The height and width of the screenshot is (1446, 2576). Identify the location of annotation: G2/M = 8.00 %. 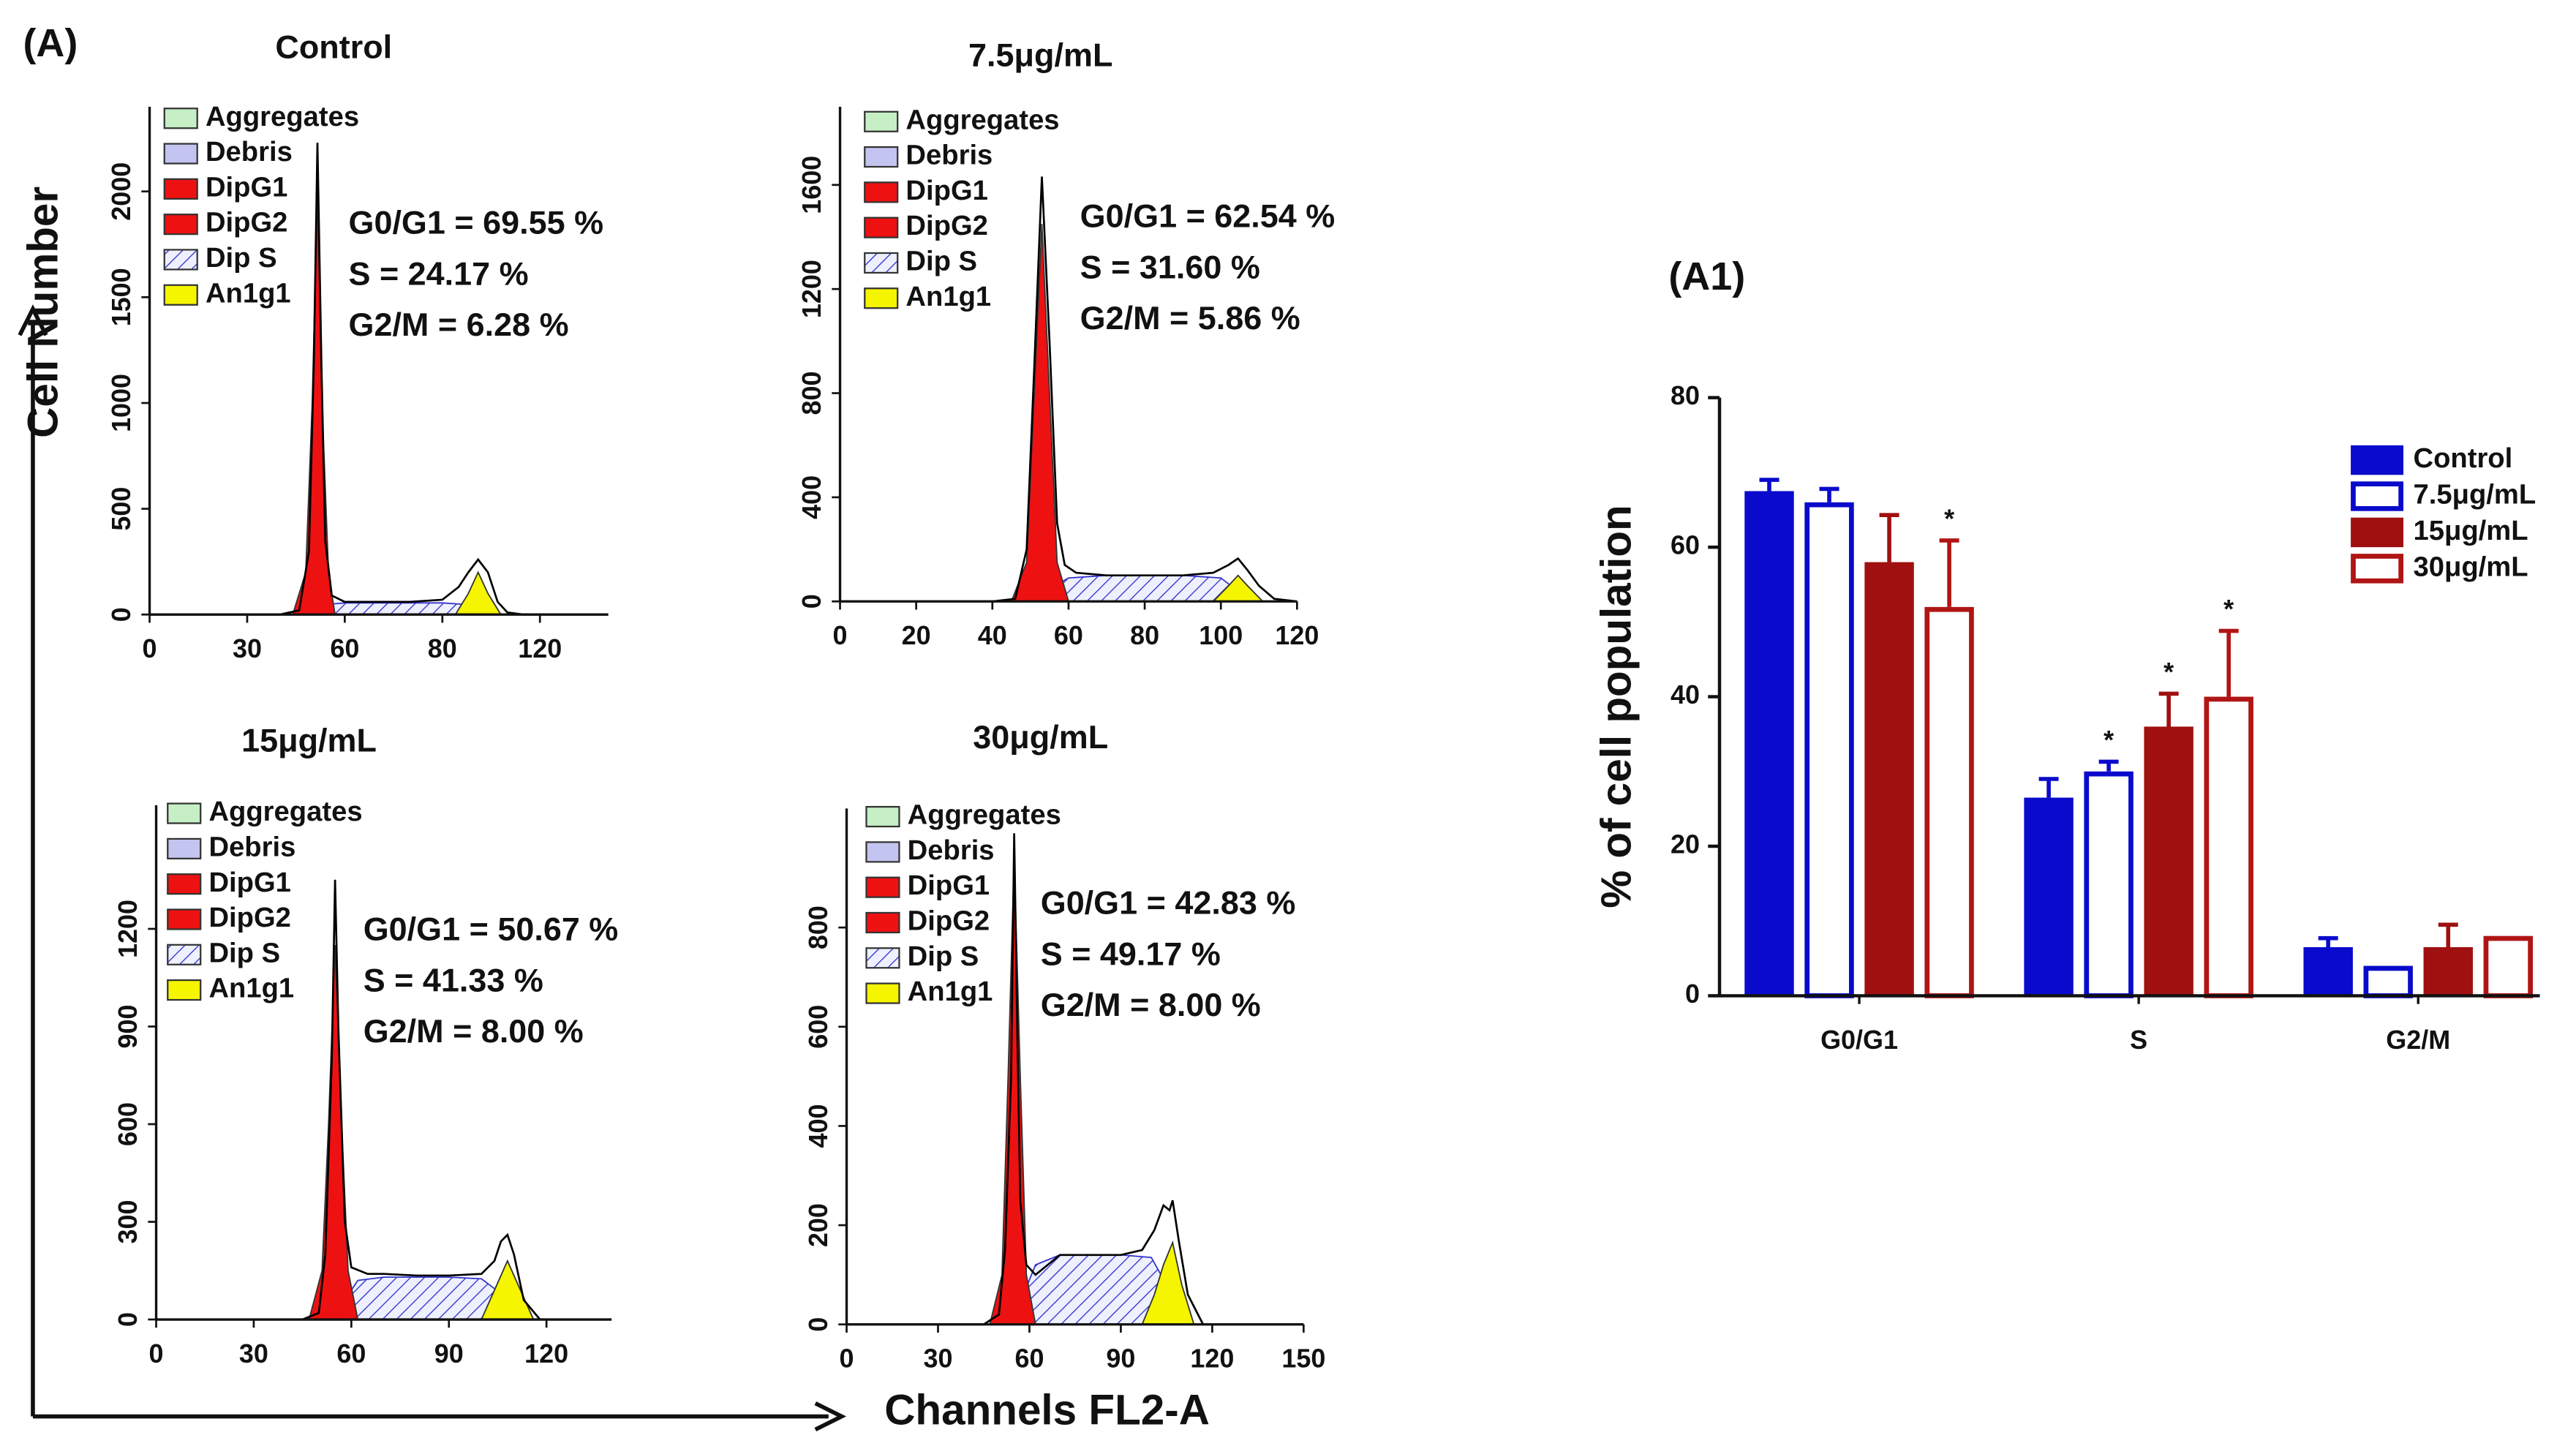
(1151, 1004).